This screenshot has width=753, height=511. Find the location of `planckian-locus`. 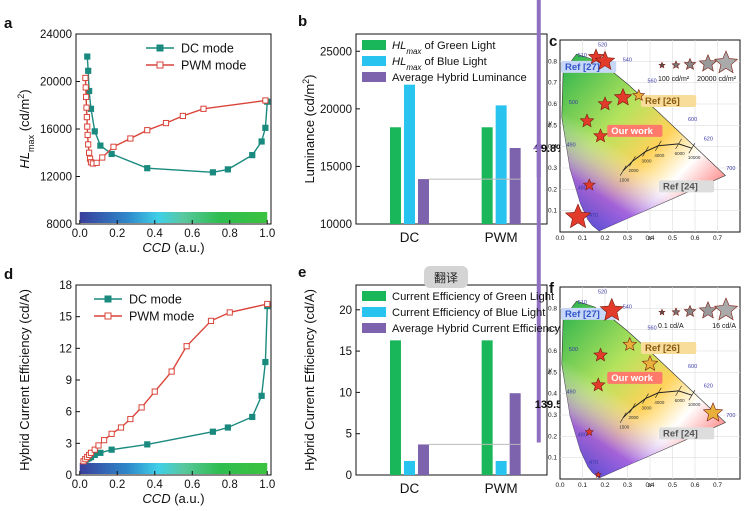

planckian-locus is located at coordinates (657, 157).